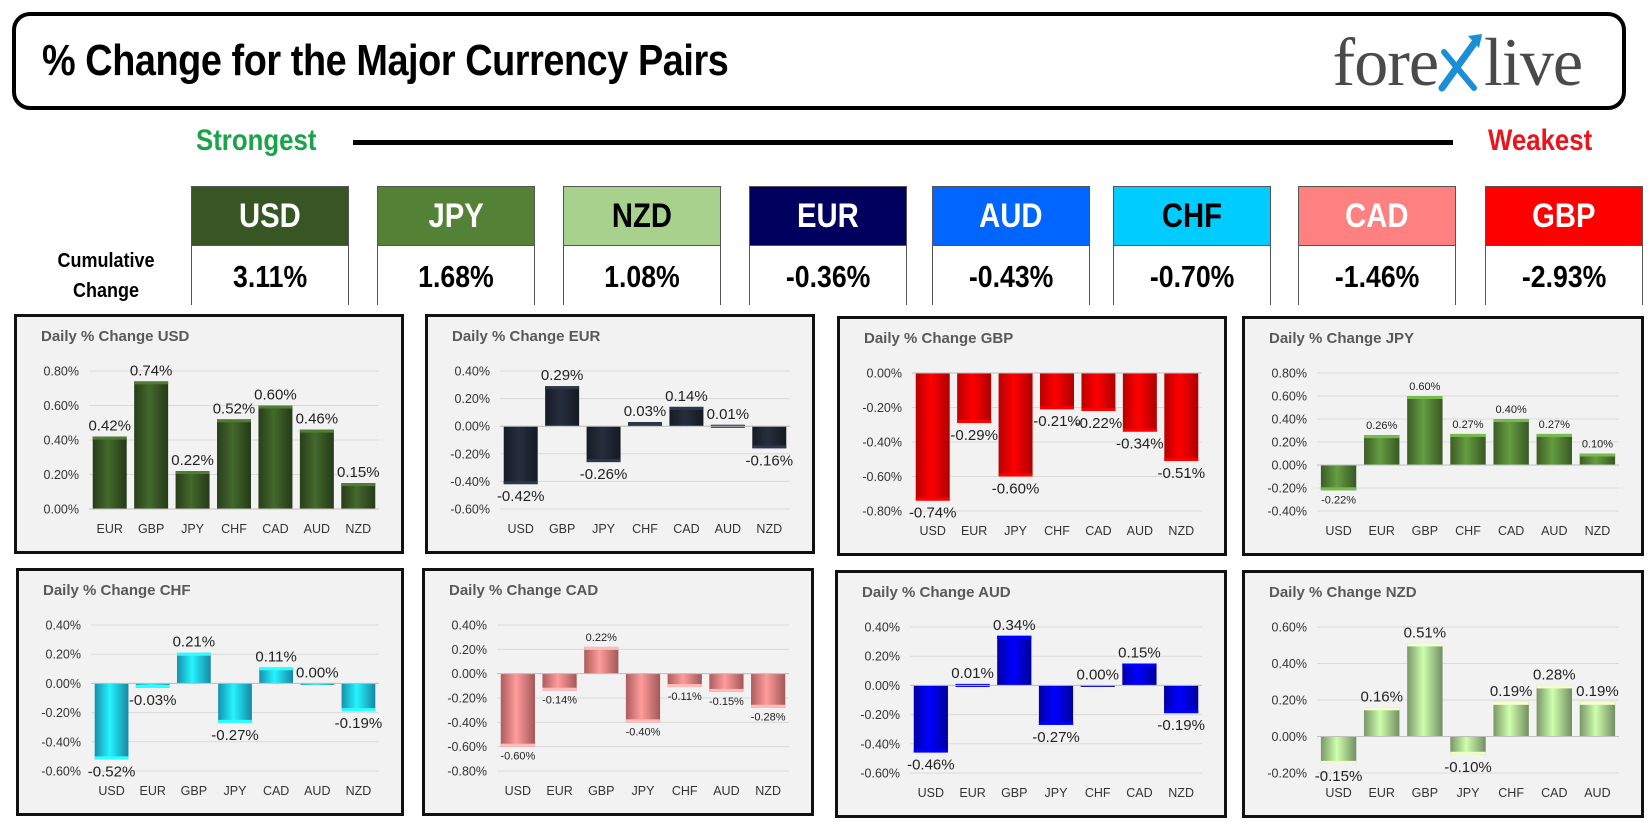 This screenshot has height=824, width=1650. I want to click on tile-currency-text: EUR, so click(828, 216).